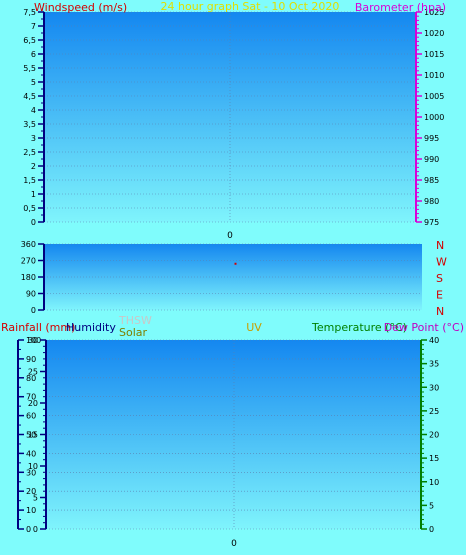  Describe the element at coordinates (431, 180) in the screenshot. I see `tick-label: 985` at that location.